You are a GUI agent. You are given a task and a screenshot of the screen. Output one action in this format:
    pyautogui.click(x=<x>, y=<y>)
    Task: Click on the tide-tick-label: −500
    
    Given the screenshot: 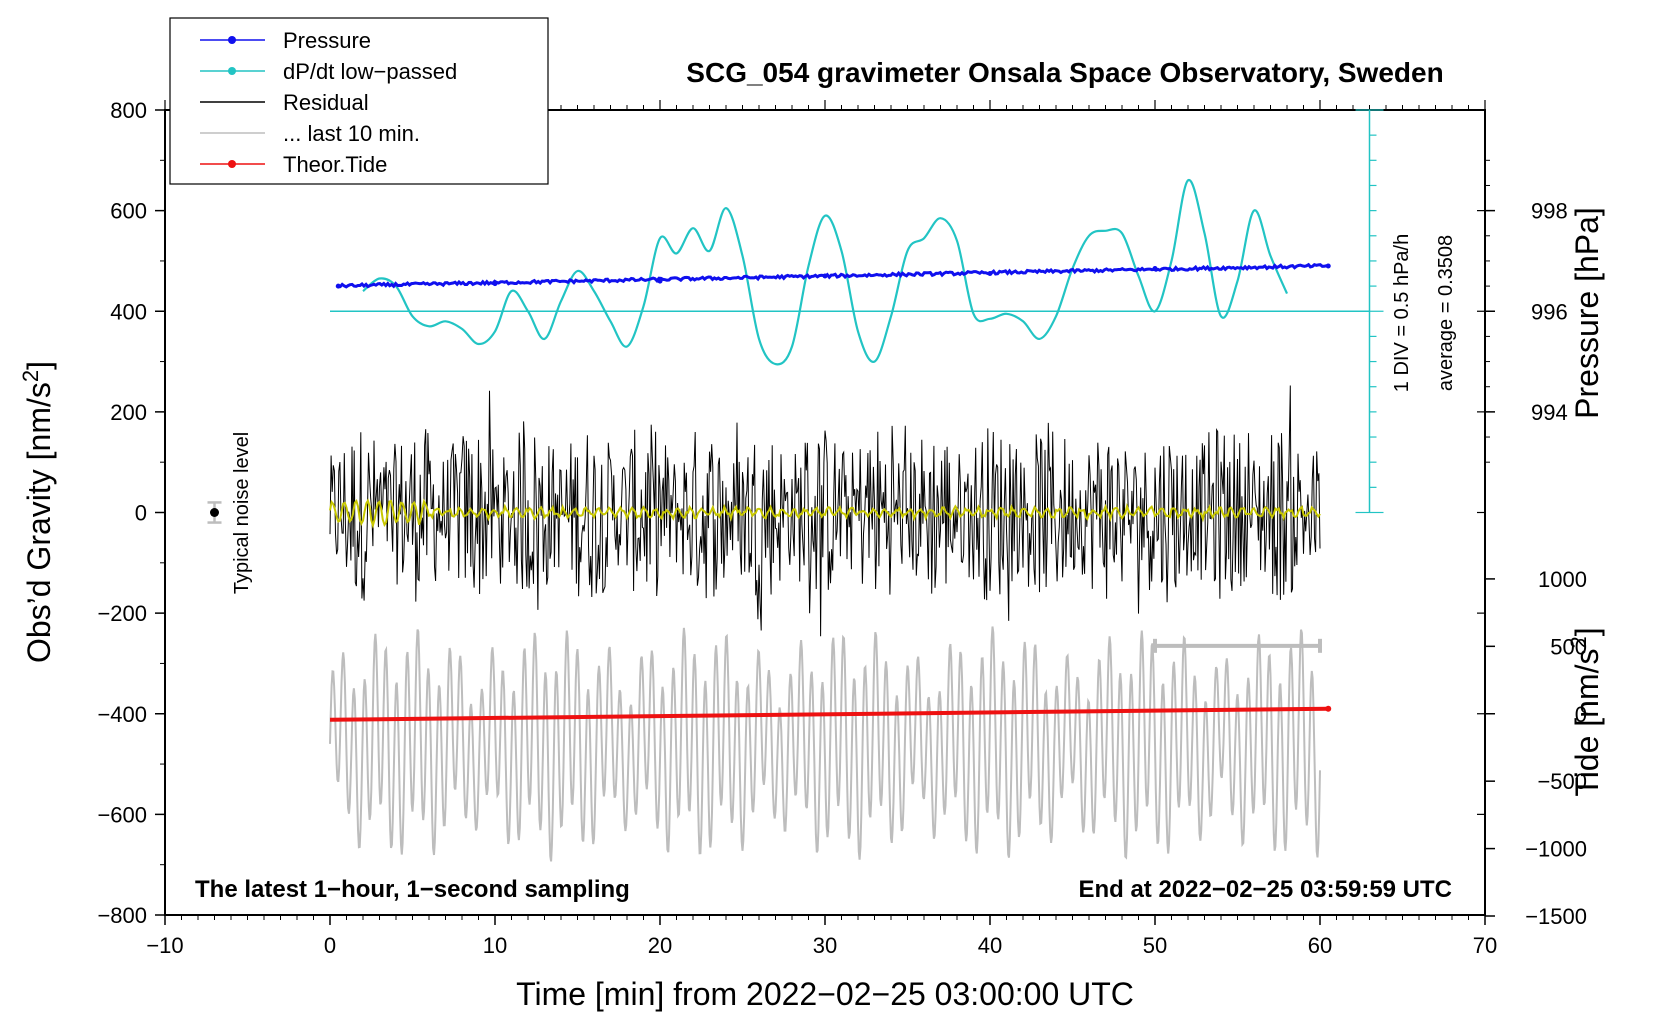 What is the action you would take?
    pyautogui.click(x=1562, y=781)
    